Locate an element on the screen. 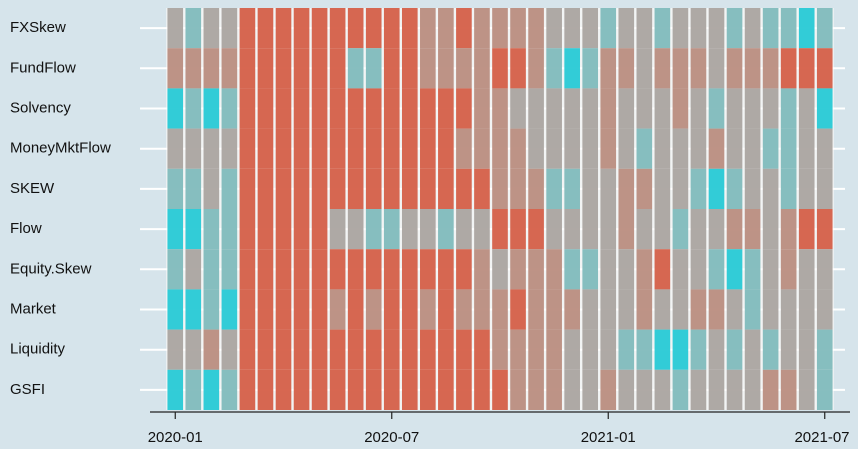  x-tick-label: 2020-01 is located at coordinates (175, 437).